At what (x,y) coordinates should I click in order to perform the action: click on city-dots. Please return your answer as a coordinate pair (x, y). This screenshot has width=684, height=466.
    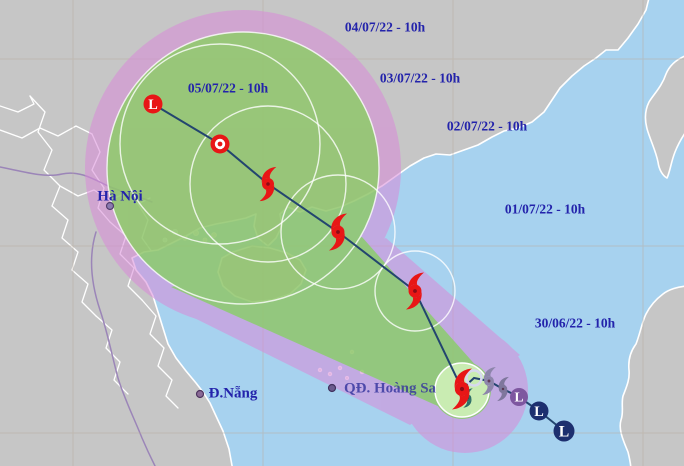
    Looking at the image, I should click on (221, 300).